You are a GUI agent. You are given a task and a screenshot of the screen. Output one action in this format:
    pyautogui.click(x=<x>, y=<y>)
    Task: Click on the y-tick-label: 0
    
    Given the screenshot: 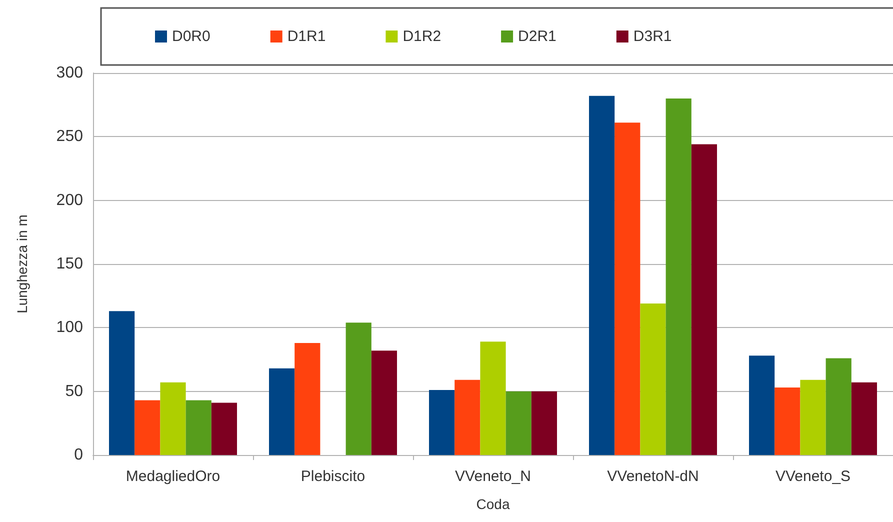 What is the action you would take?
    pyautogui.click(x=79, y=455)
    